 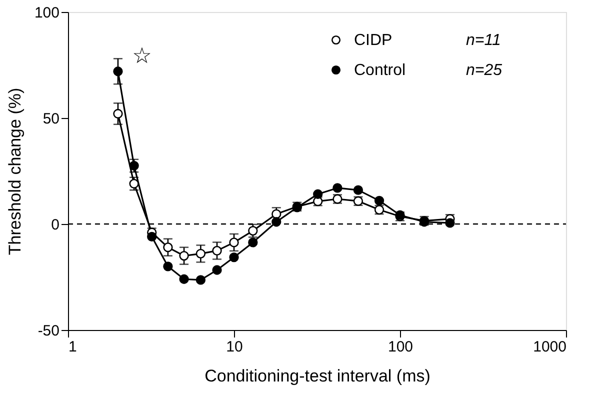 What do you see at coordinates (72, 347) in the screenshot?
I see `x-tick-label: 1` at bounding box center [72, 347].